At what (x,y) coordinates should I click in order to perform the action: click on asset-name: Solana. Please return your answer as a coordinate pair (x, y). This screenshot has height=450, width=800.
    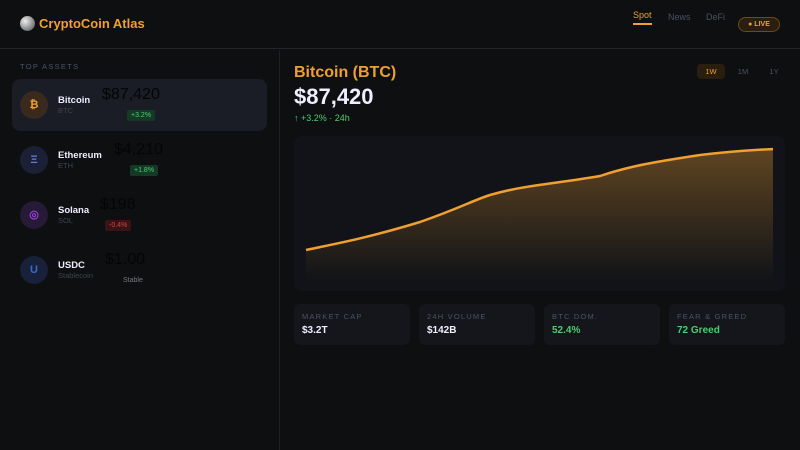
    Looking at the image, I should click on (74, 210).